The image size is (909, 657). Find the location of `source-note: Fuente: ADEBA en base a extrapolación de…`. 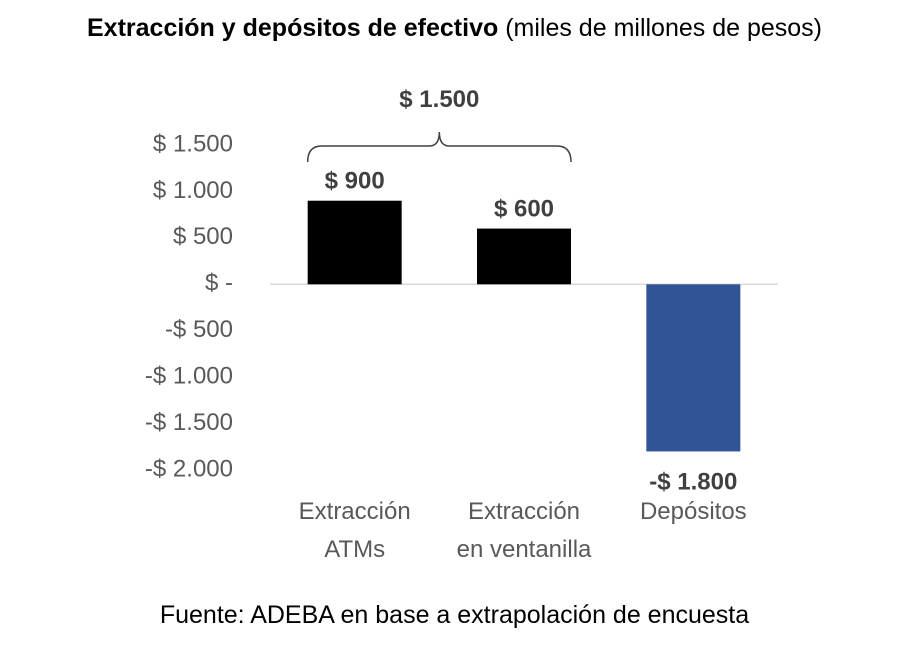

source-note: Fuente: ADEBA en base a extrapolación de… is located at coordinates (454, 615).